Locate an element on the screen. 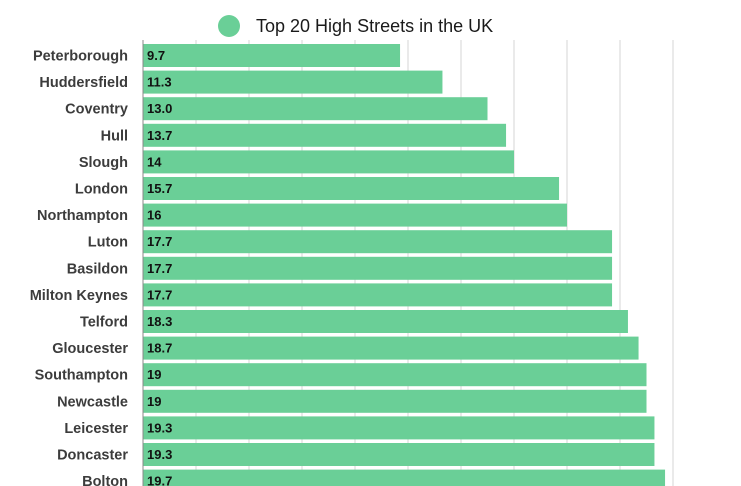 The height and width of the screenshot is (486, 741). category-label: Gloucester is located at coordinates (90, 349).